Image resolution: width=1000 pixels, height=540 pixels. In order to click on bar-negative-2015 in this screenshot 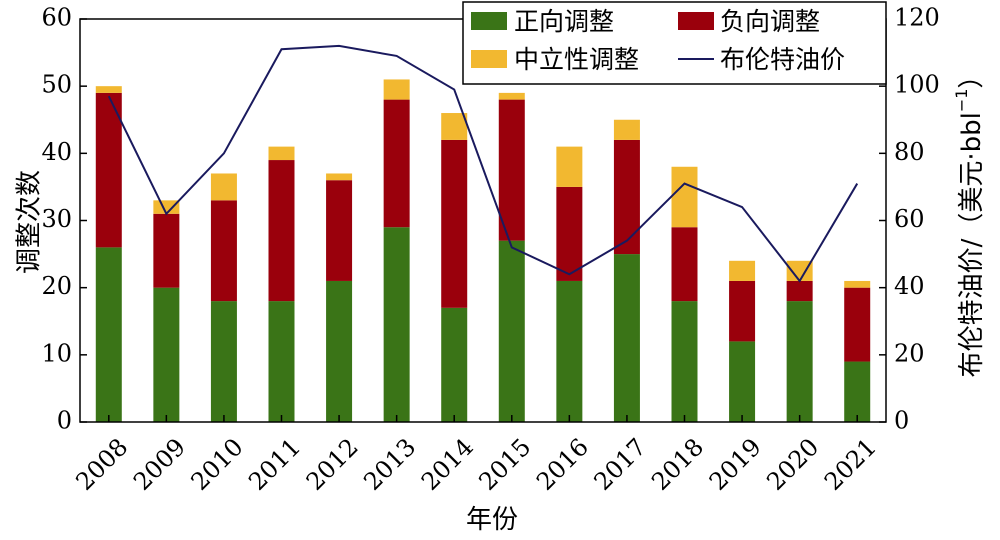, I will do `click(511, 170)`.